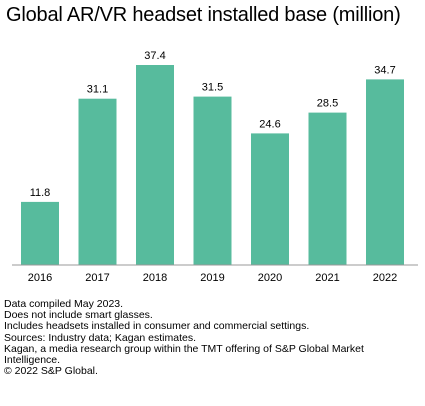 The width and height of the screenshot is (425, 406). Describe the element at coordinates (270, 199) in the screenshot. I see `bar-2020` at that location.